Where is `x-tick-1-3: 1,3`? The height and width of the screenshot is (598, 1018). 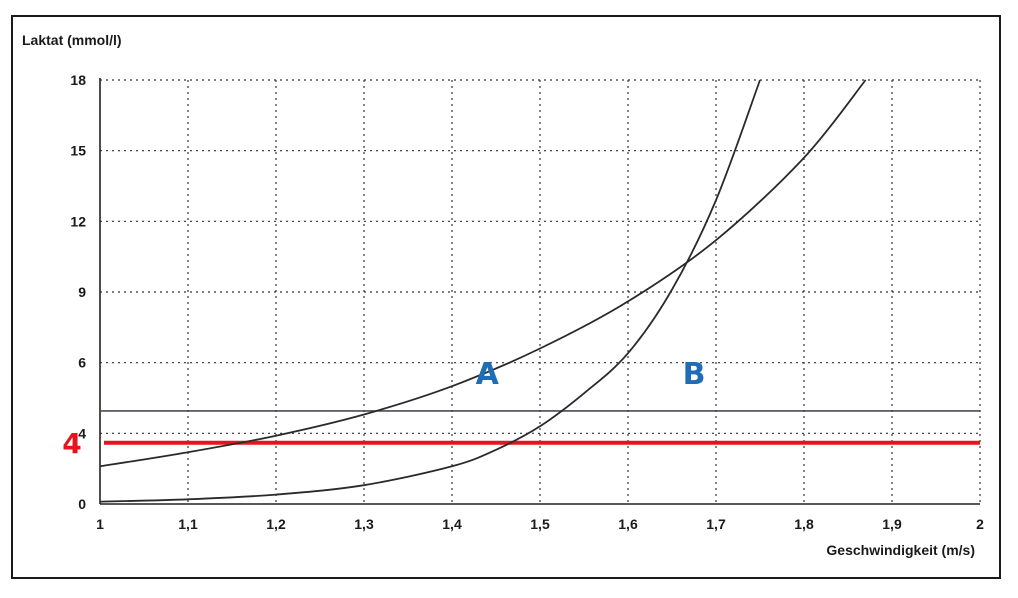
x-tick-1-3: 1,3 is located at coordinates (364, 524).